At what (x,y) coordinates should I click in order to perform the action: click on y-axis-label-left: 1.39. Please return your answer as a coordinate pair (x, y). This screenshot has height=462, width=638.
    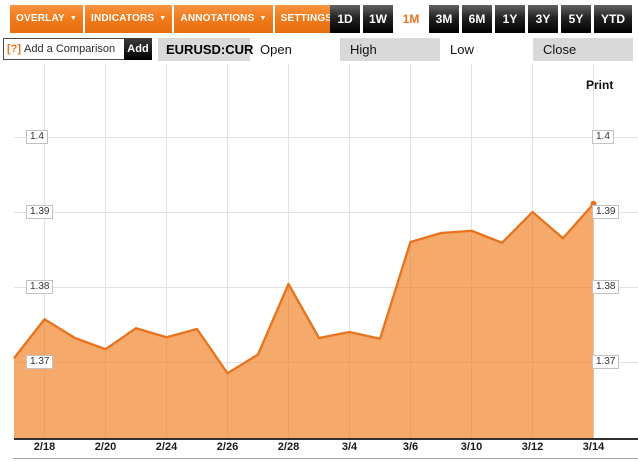
    Looking at the image, I should click on (40, 212).